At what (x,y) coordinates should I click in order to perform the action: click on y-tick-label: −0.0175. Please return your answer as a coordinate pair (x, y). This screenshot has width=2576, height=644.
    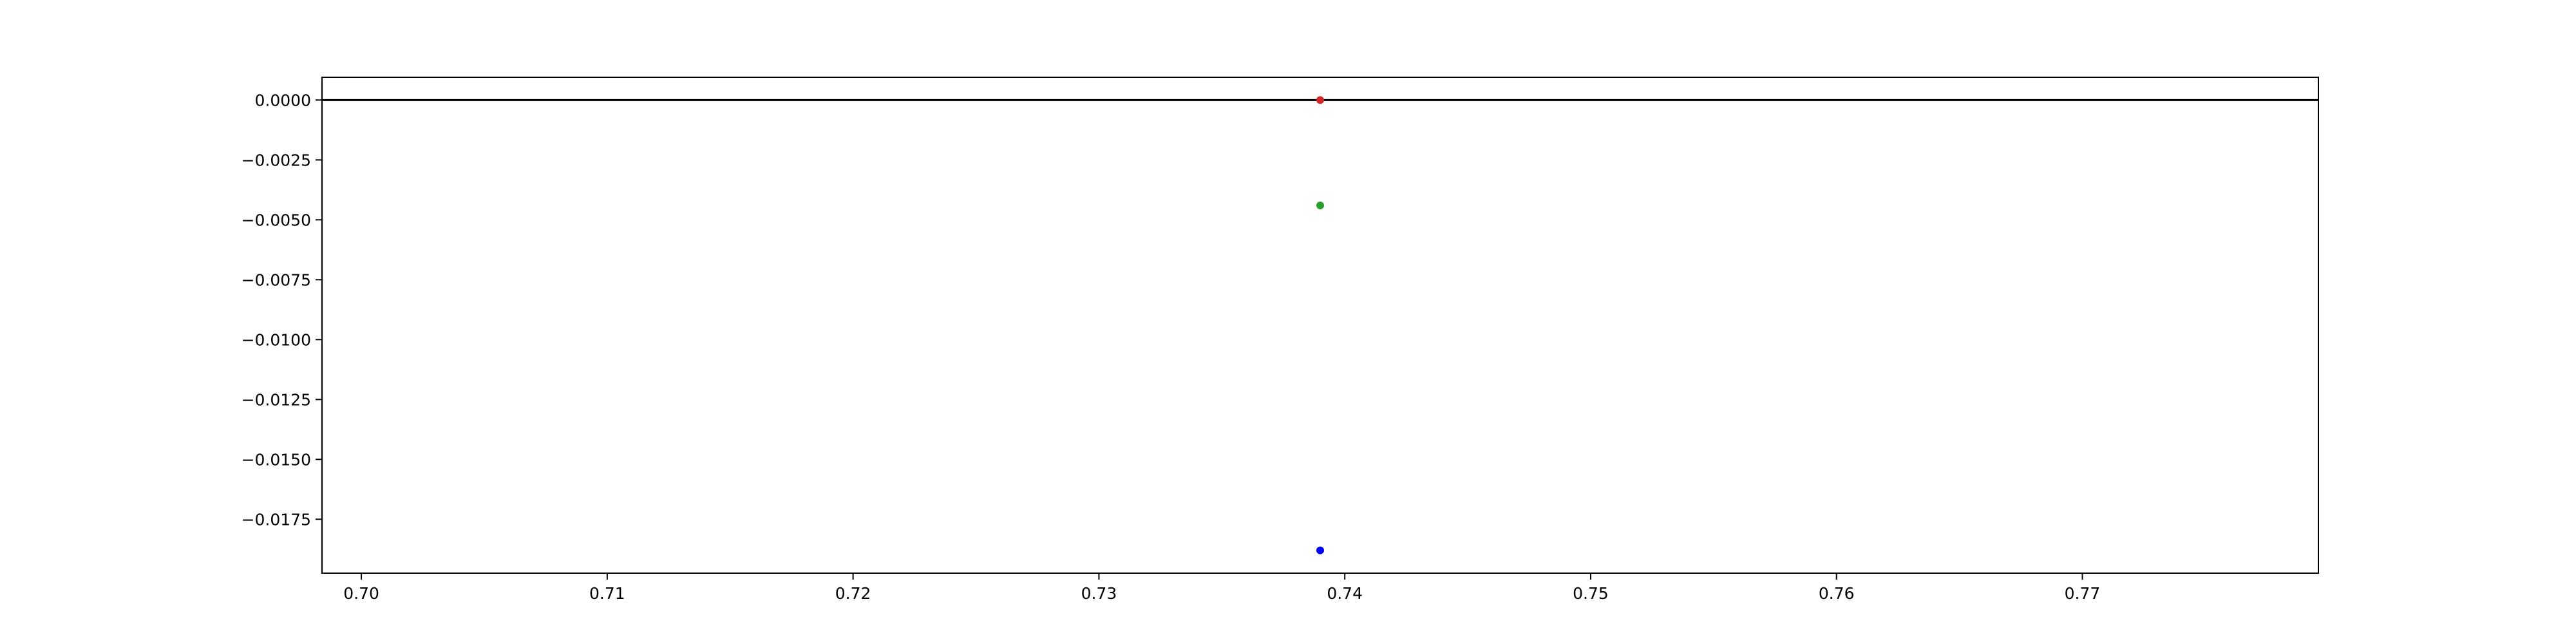
    Looking at the image, I should click on (277, 519).